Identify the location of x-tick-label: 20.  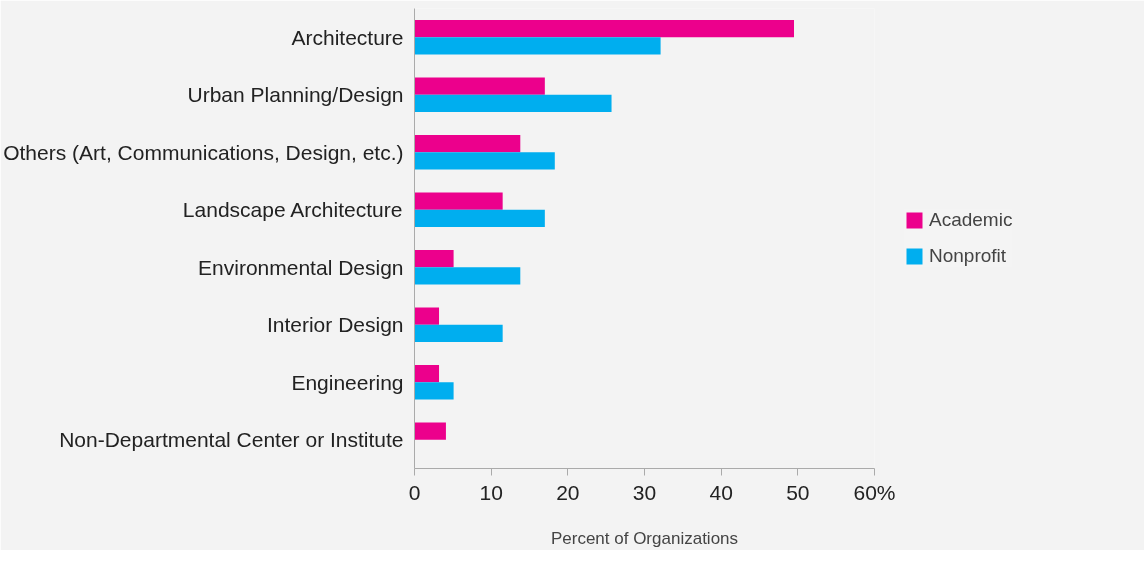
(568, 492).